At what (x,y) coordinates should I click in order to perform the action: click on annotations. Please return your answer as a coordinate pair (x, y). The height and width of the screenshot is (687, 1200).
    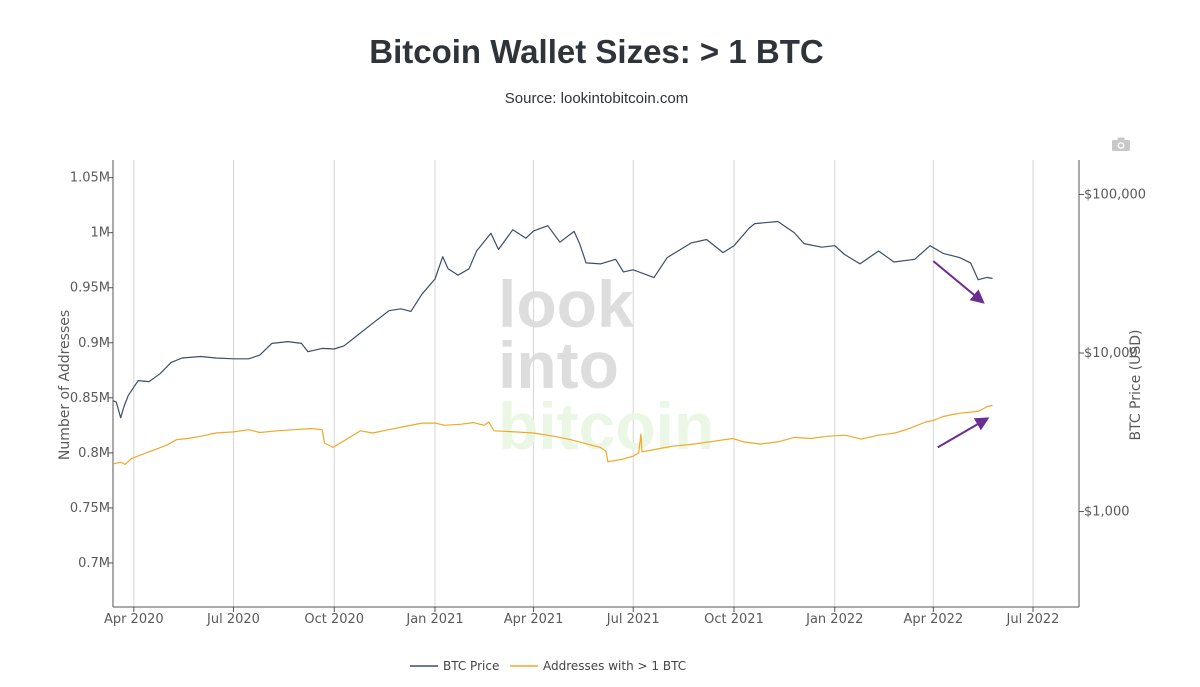
    Looking at the image, I should click on (961, 354).